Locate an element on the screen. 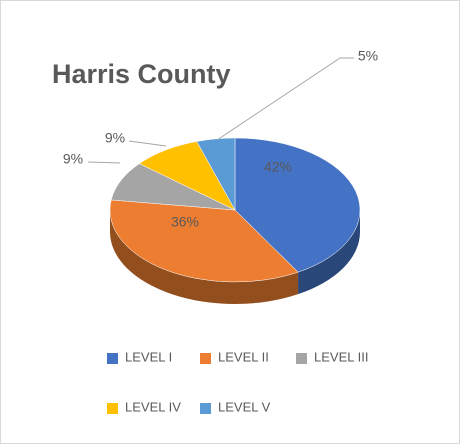 Image resolution: width=461 pixels, height=445 pixels. data-label: 5% is located at coordinates (368, 56).